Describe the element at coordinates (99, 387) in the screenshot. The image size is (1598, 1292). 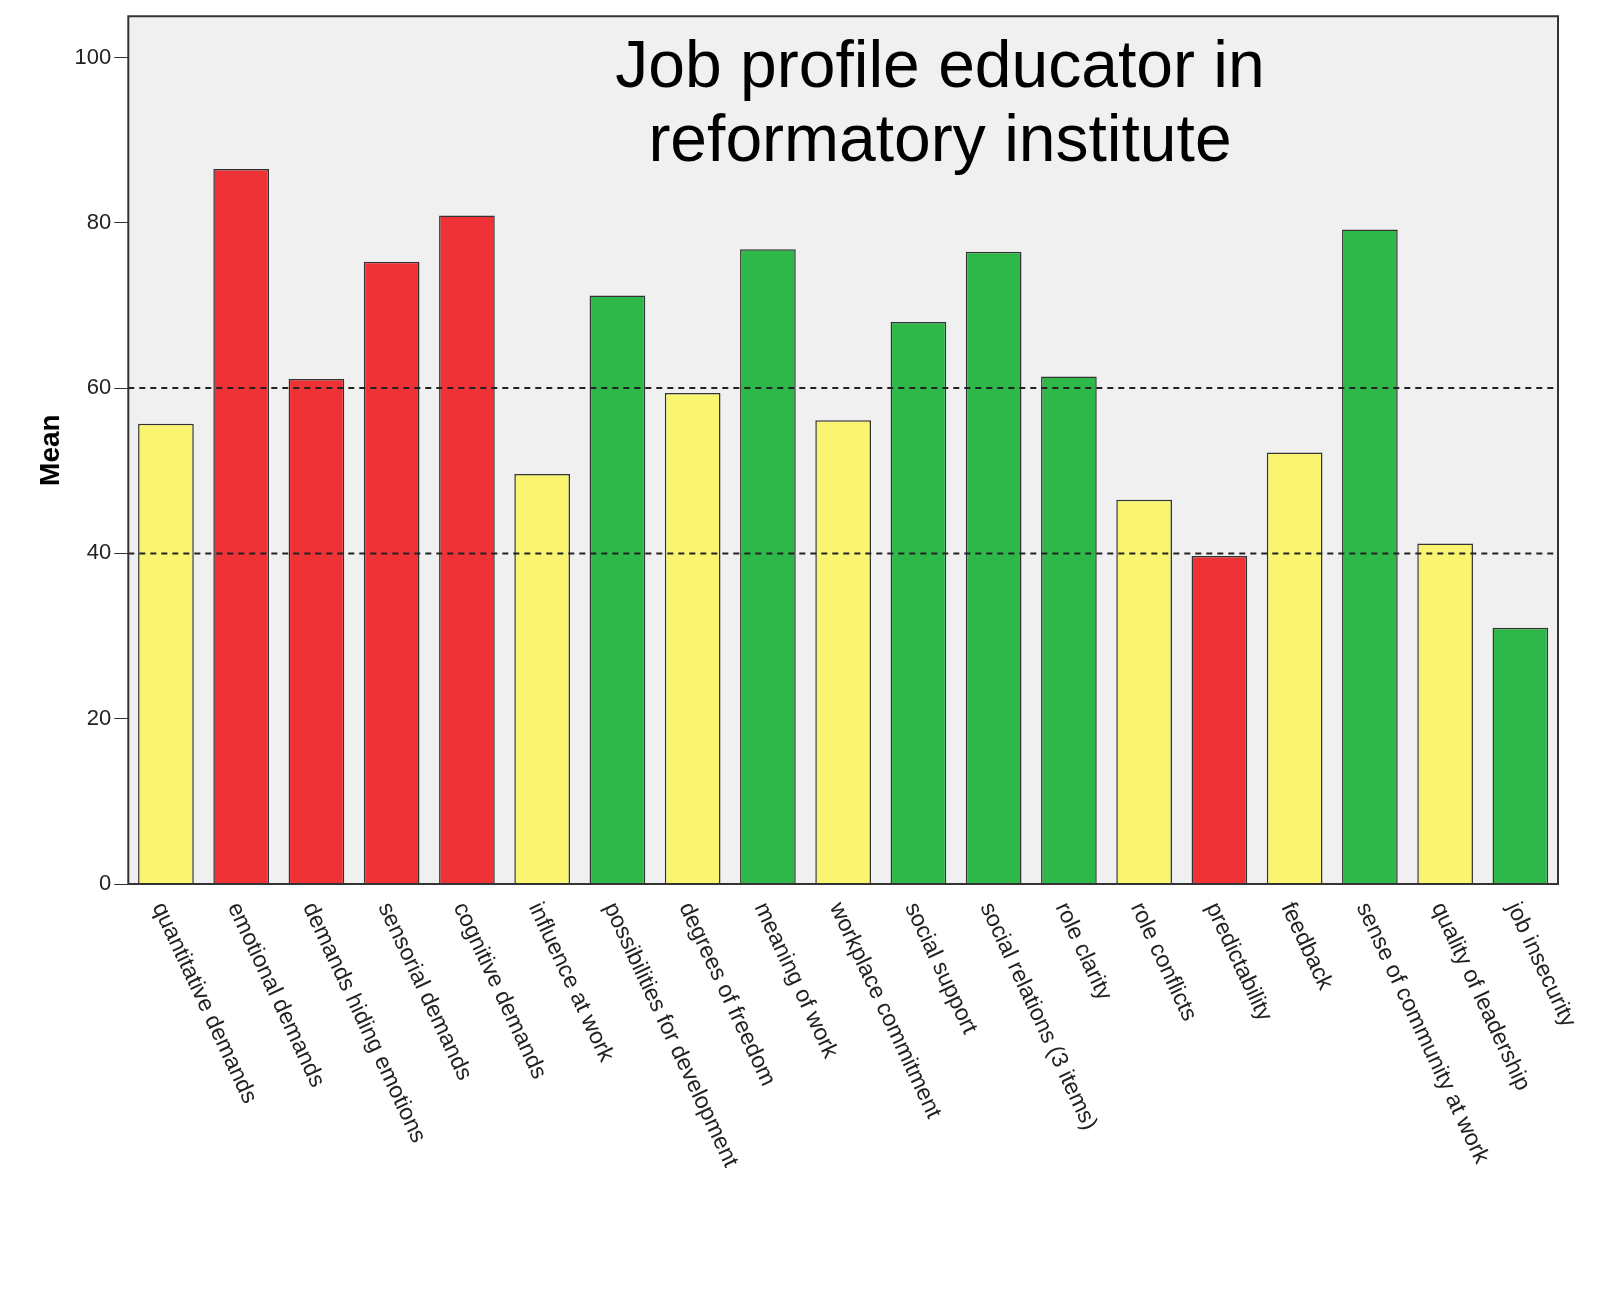
I see `y-tick-label: 60` at that location.